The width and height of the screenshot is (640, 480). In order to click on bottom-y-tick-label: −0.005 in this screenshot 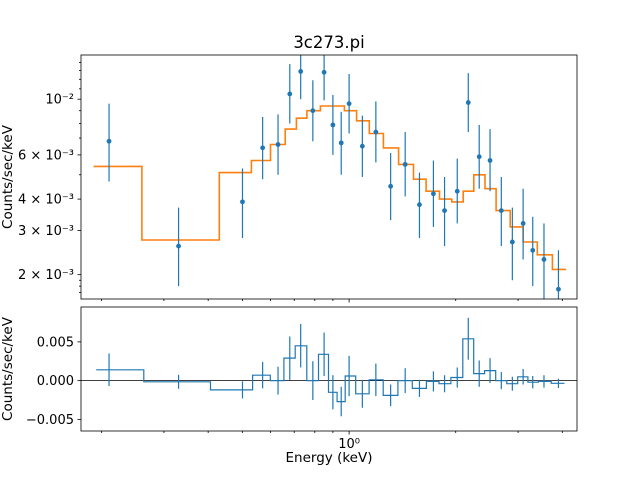, I will do `click(50, 420)`.